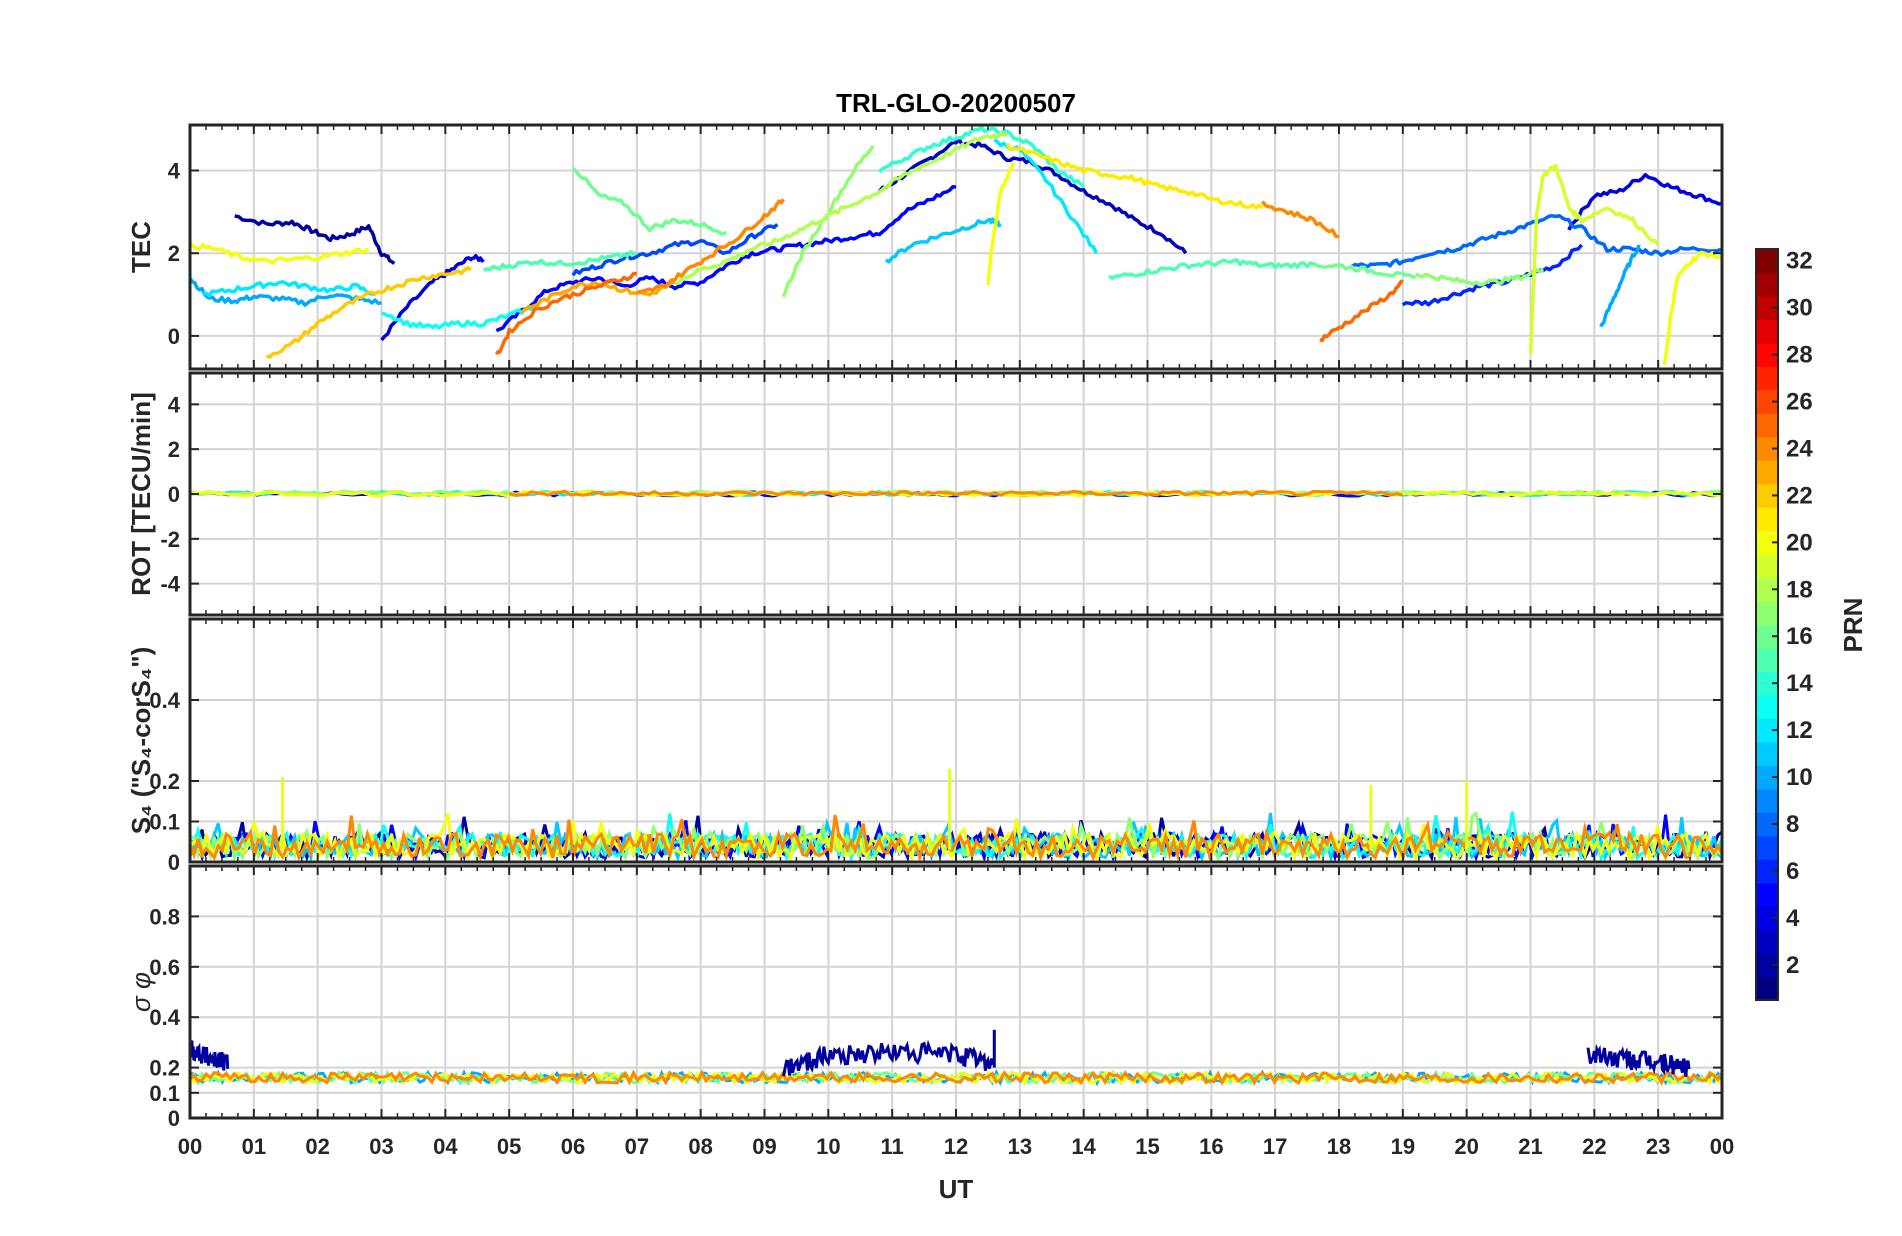  I want to click on x-tick-label: 19, so click(1403, 1146).